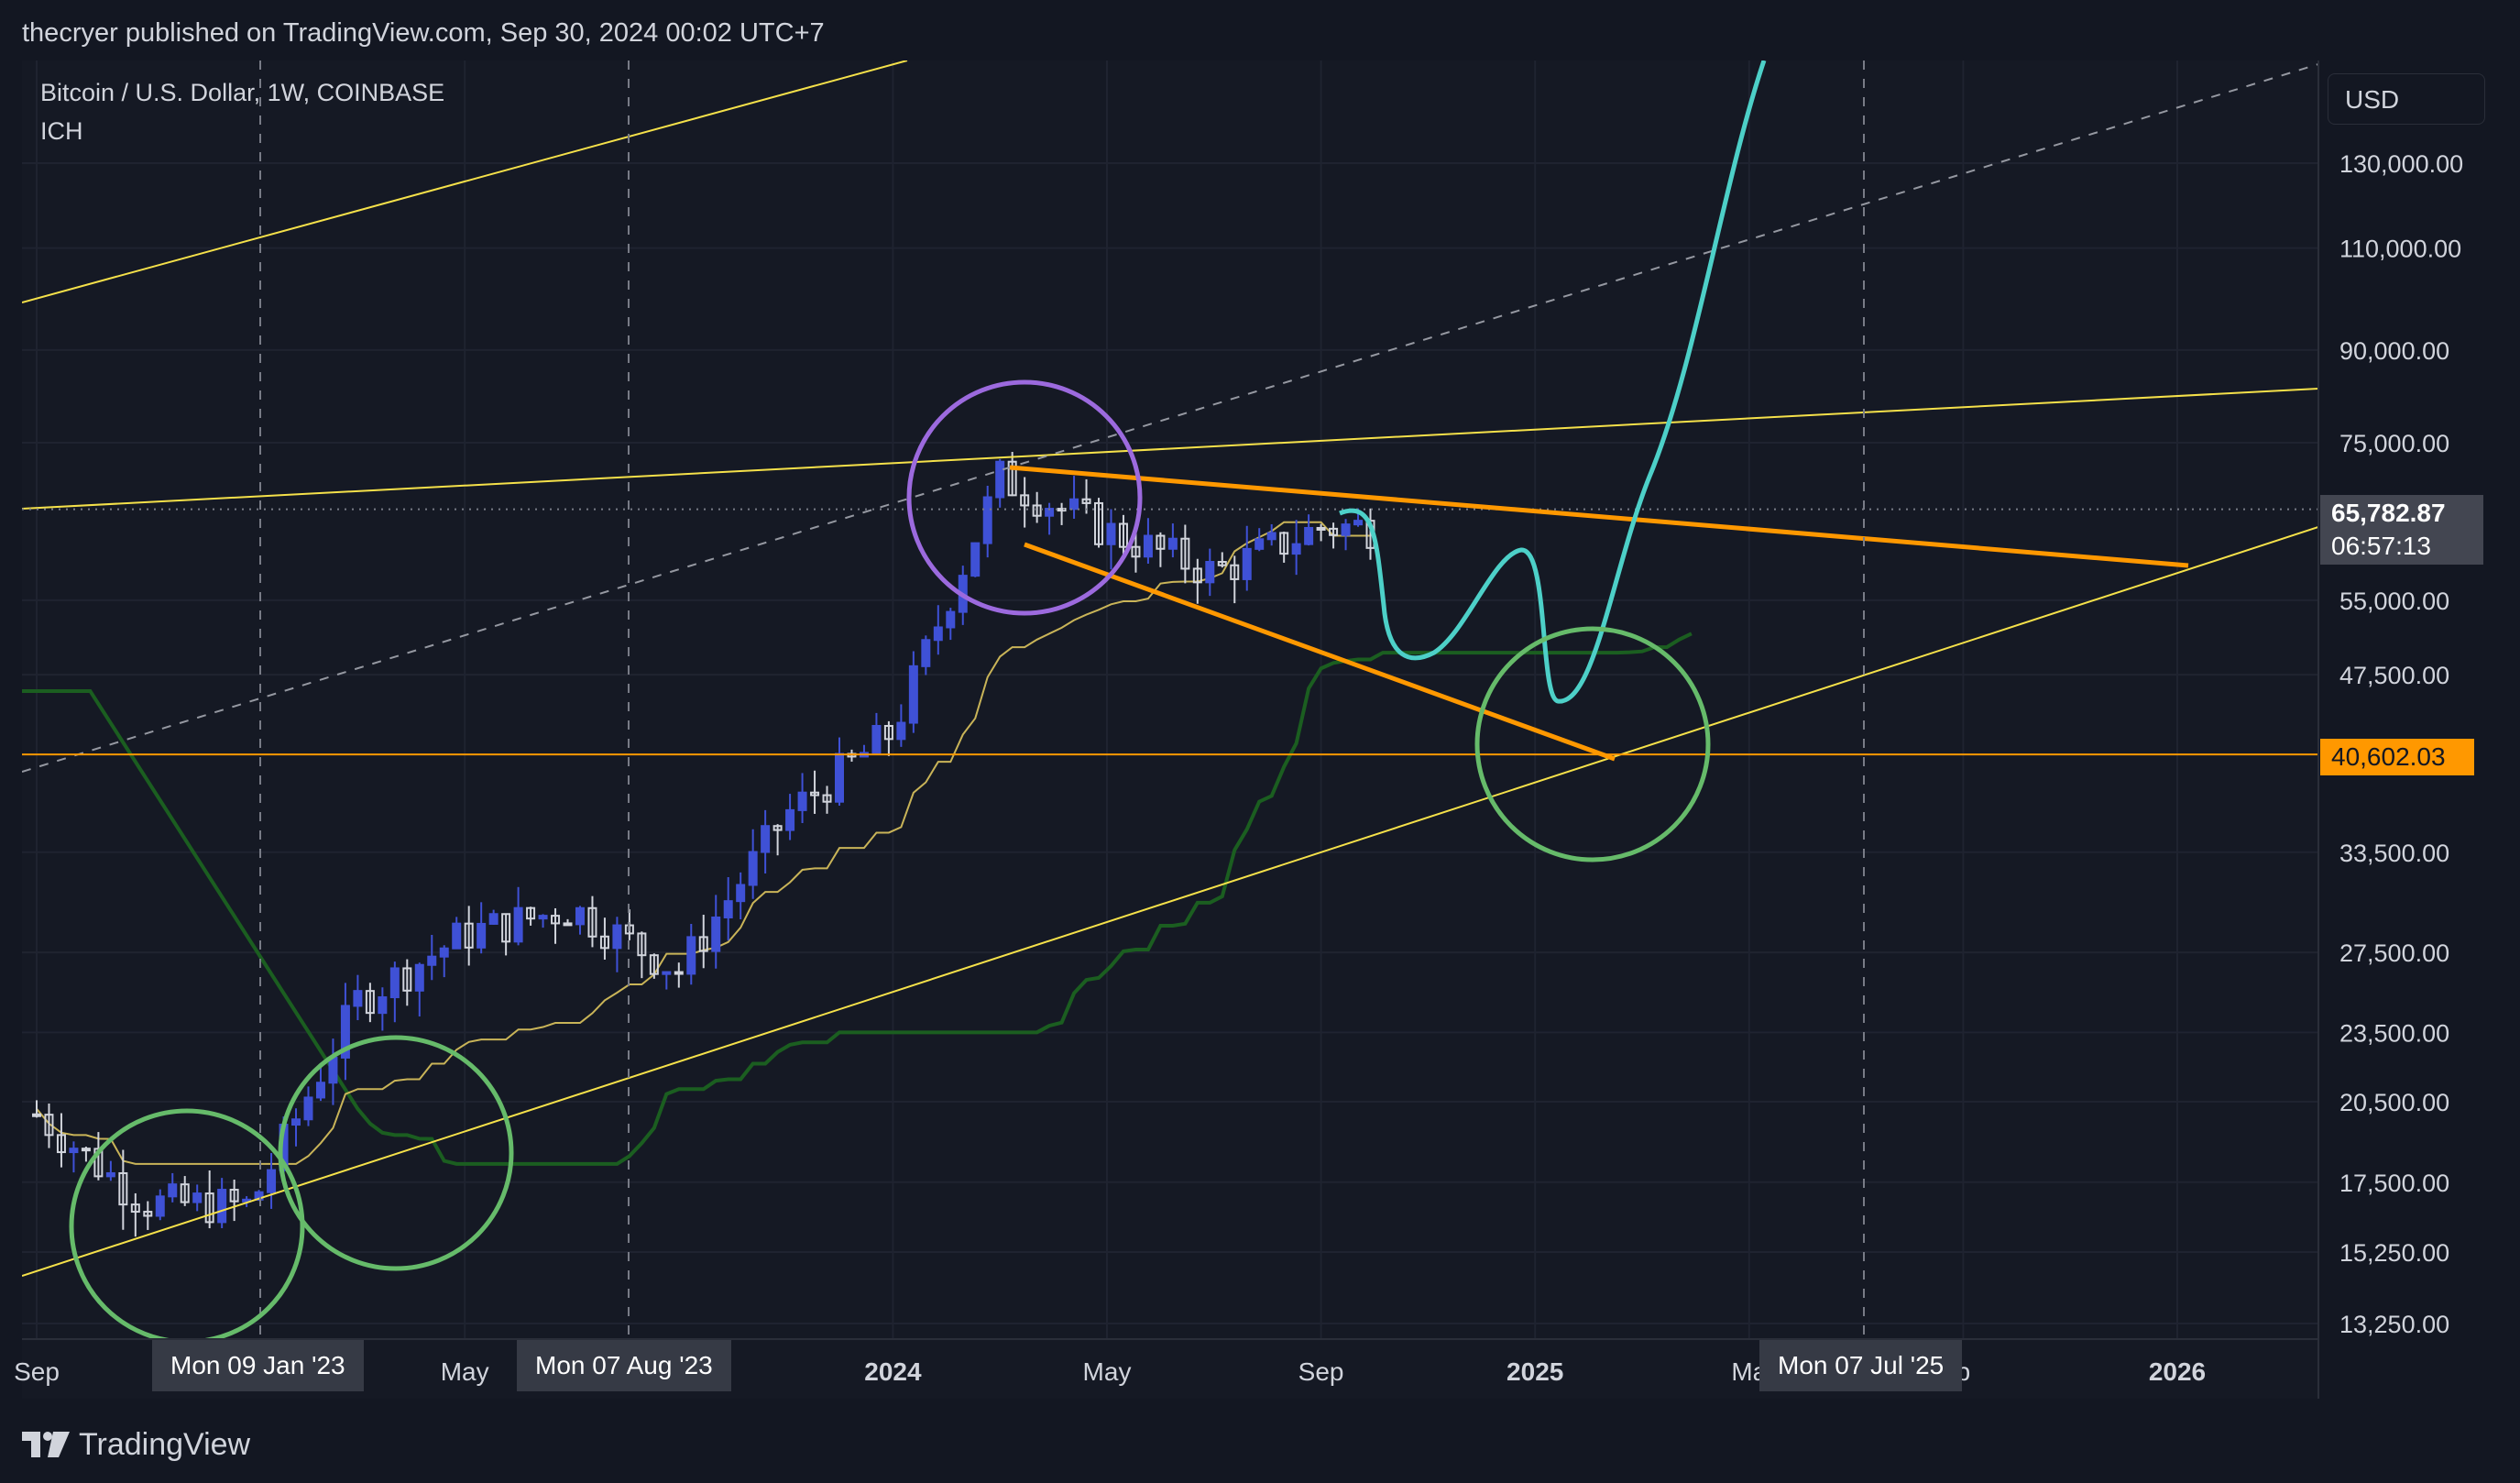 Image resolution: width=2520 pixels, height=1483 pixels. Describe the element at coordinates (258, 1365) in the screenshot. I see `time-tag-jan-23: Mon 09 Jan '23` at that location.